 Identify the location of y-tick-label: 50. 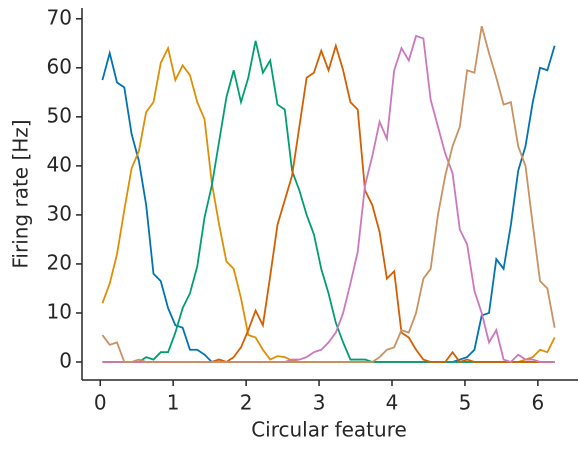
(59, 115).